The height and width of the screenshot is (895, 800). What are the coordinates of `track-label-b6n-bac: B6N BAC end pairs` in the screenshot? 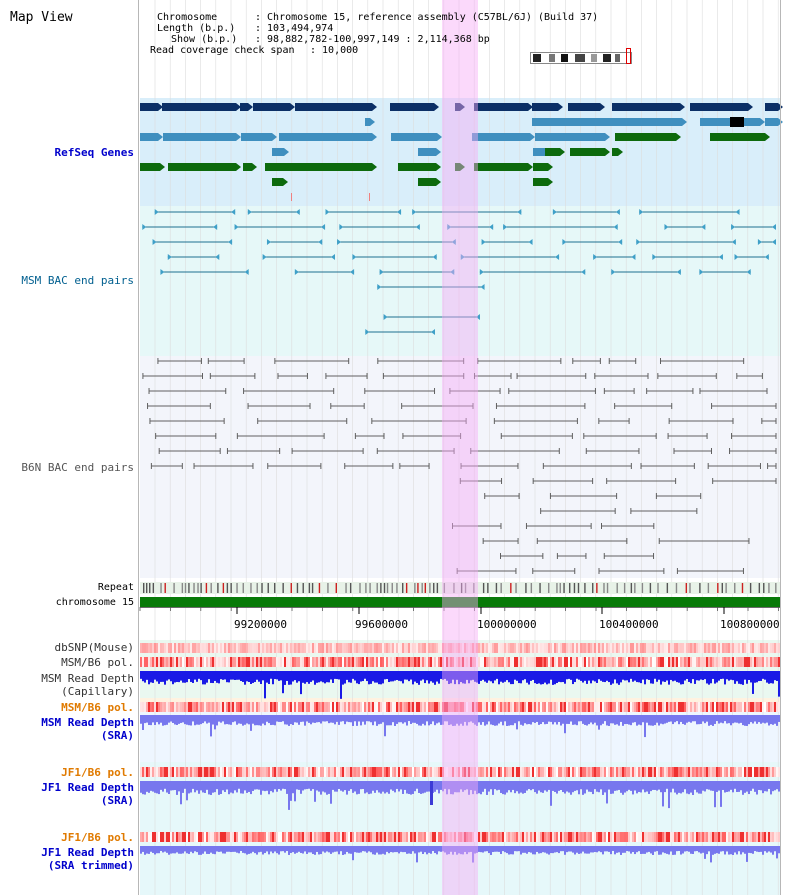 It's located at (77, 467).